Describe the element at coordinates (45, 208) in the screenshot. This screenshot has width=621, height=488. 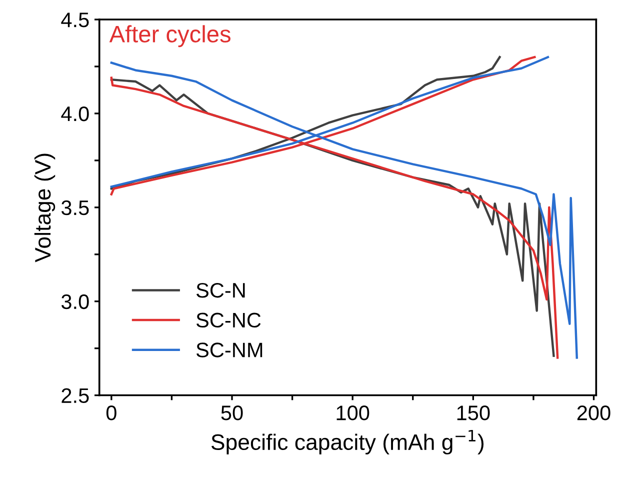
I see `y-axis-title: Voltage (V)` at that location.